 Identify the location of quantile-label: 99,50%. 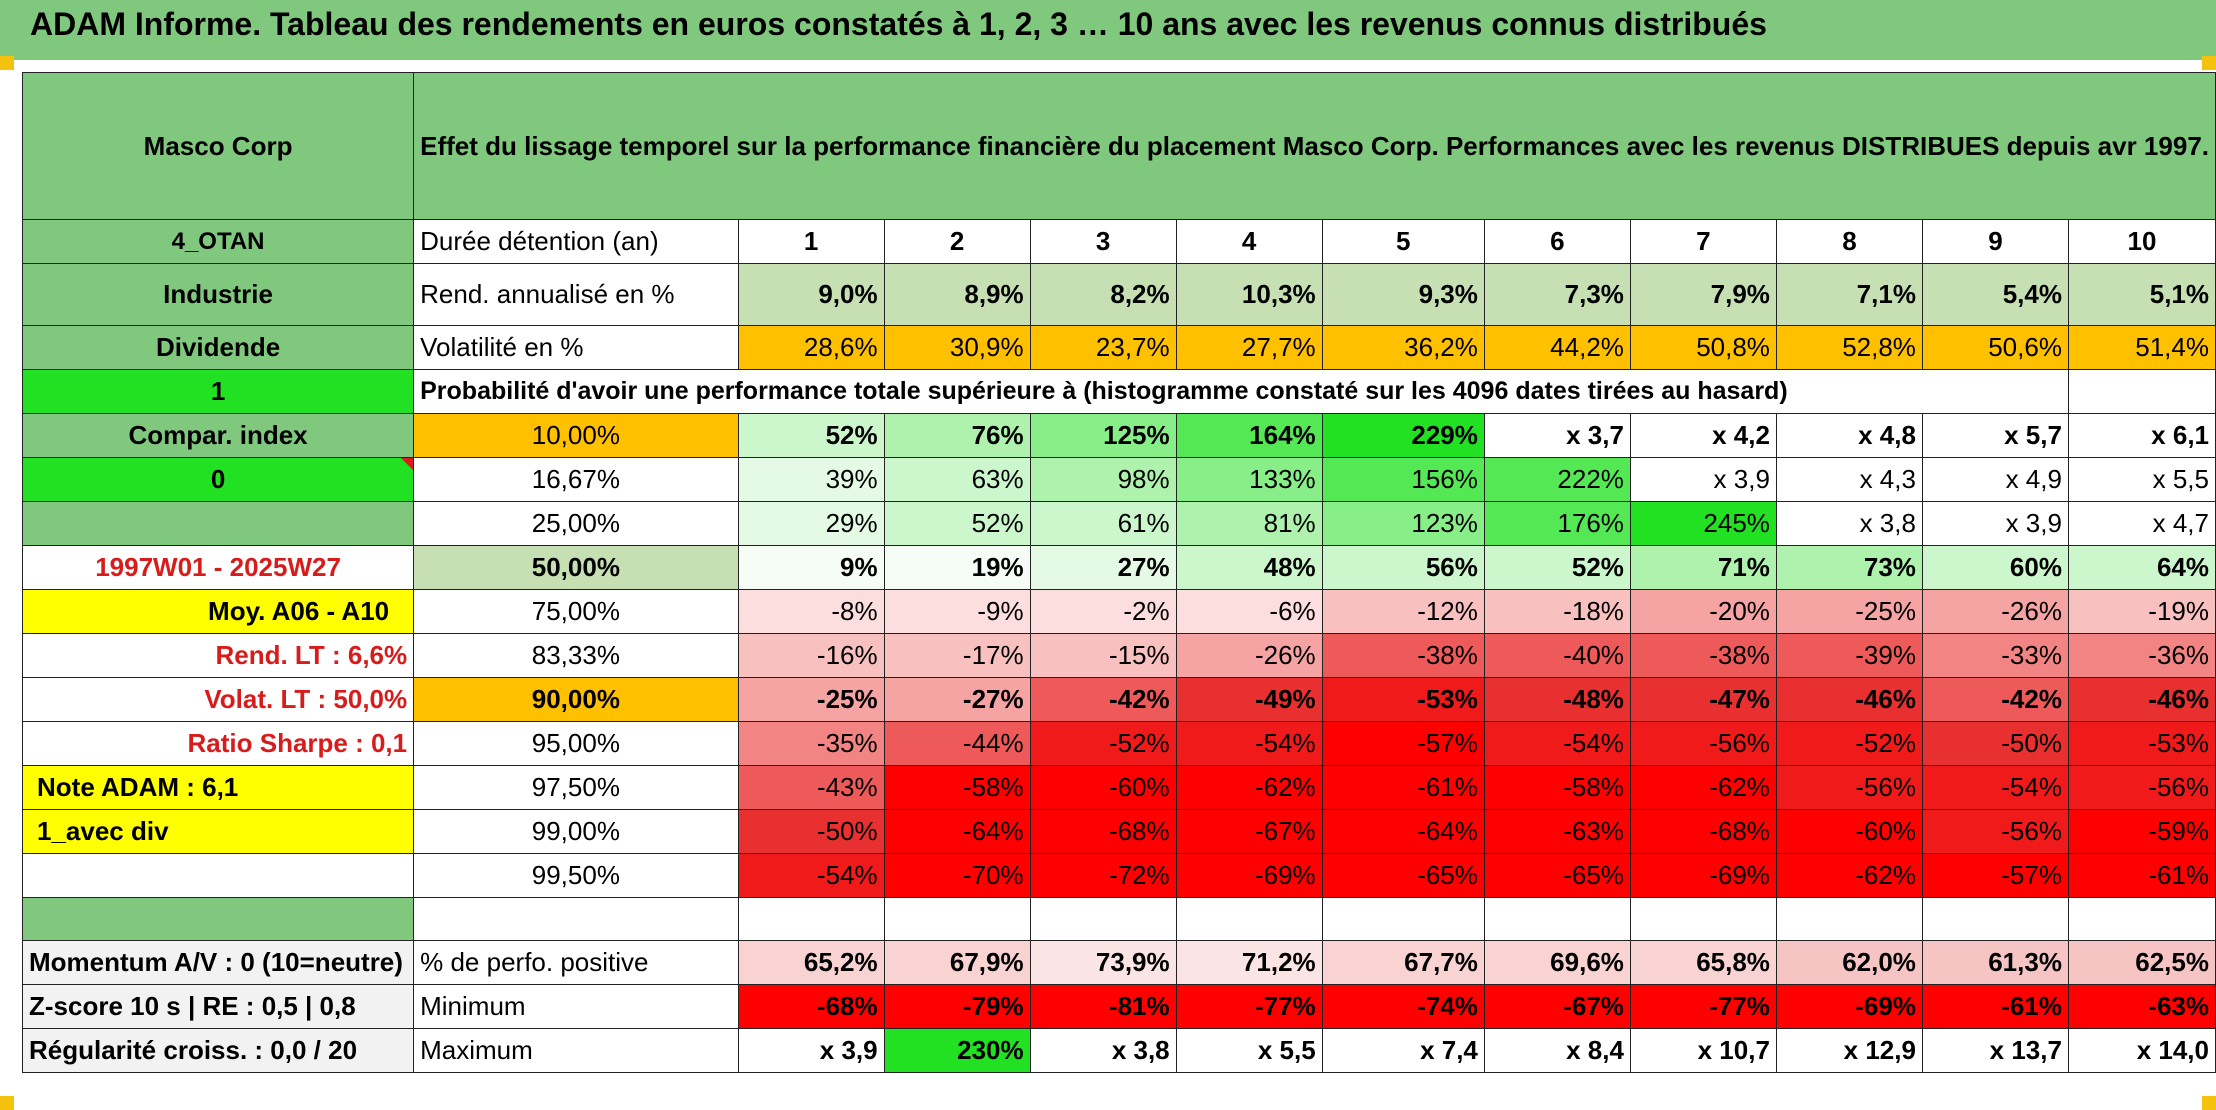
(576, 875).